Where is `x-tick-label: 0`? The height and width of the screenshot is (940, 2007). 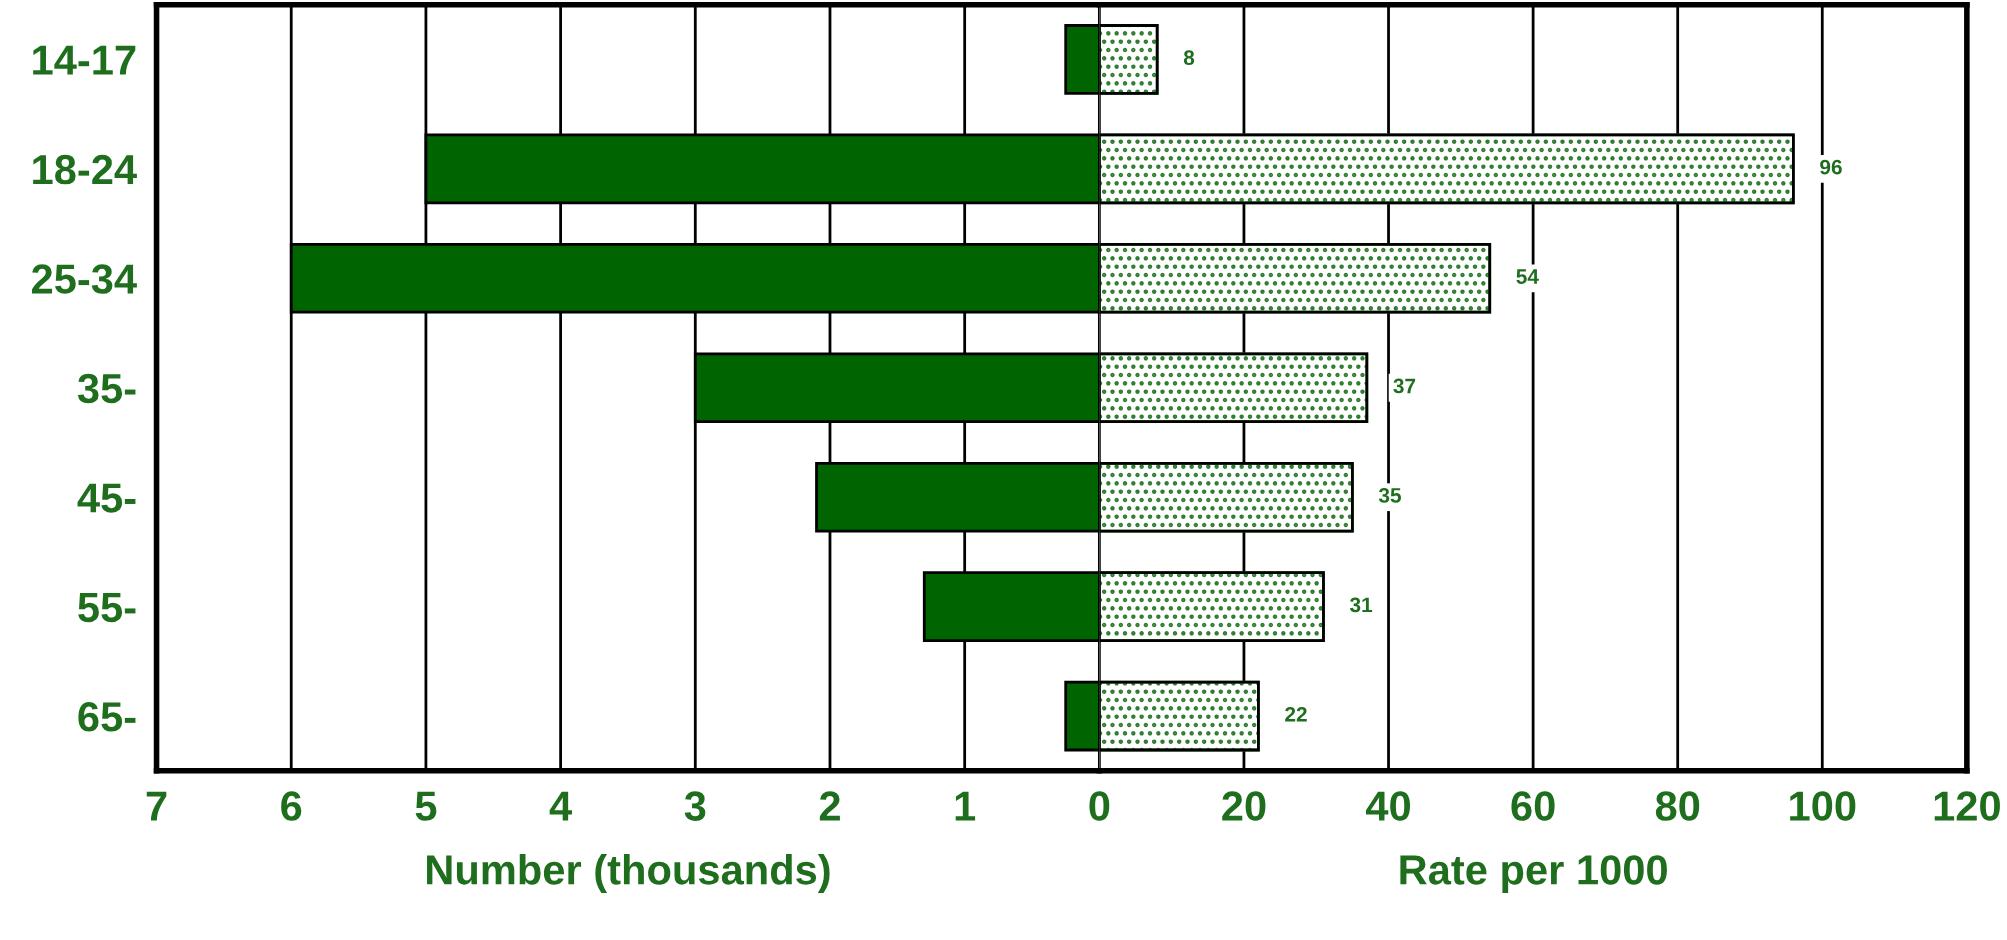
x-tick-label: 0 is located at coordinates (1099, 806).